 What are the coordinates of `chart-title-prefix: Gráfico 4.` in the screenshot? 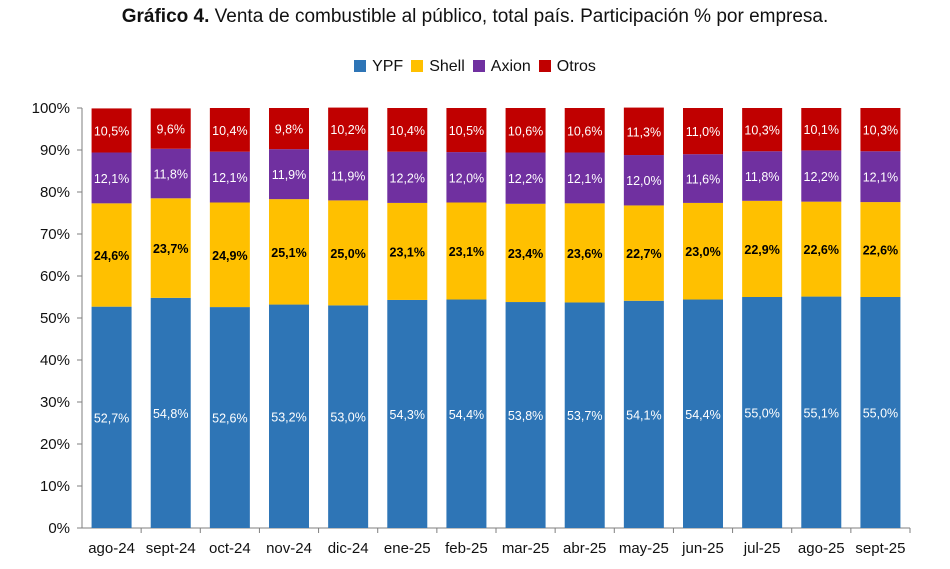 It's located at (165, 16).